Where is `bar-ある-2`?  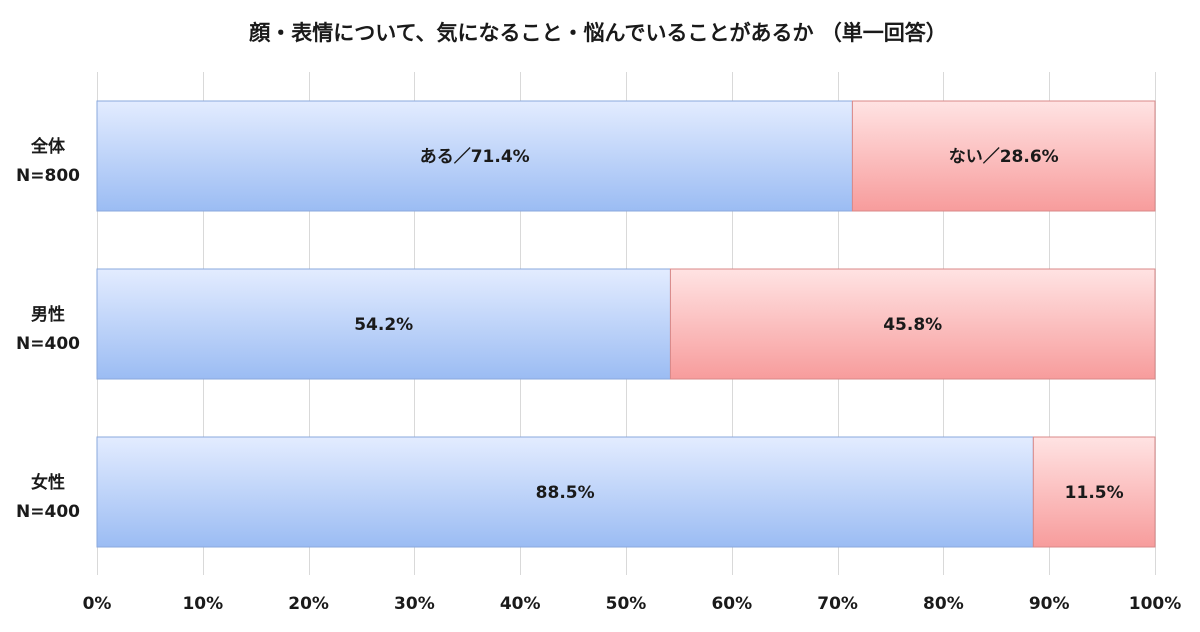 bar-ある-2 is located at coordinates (565, 492).